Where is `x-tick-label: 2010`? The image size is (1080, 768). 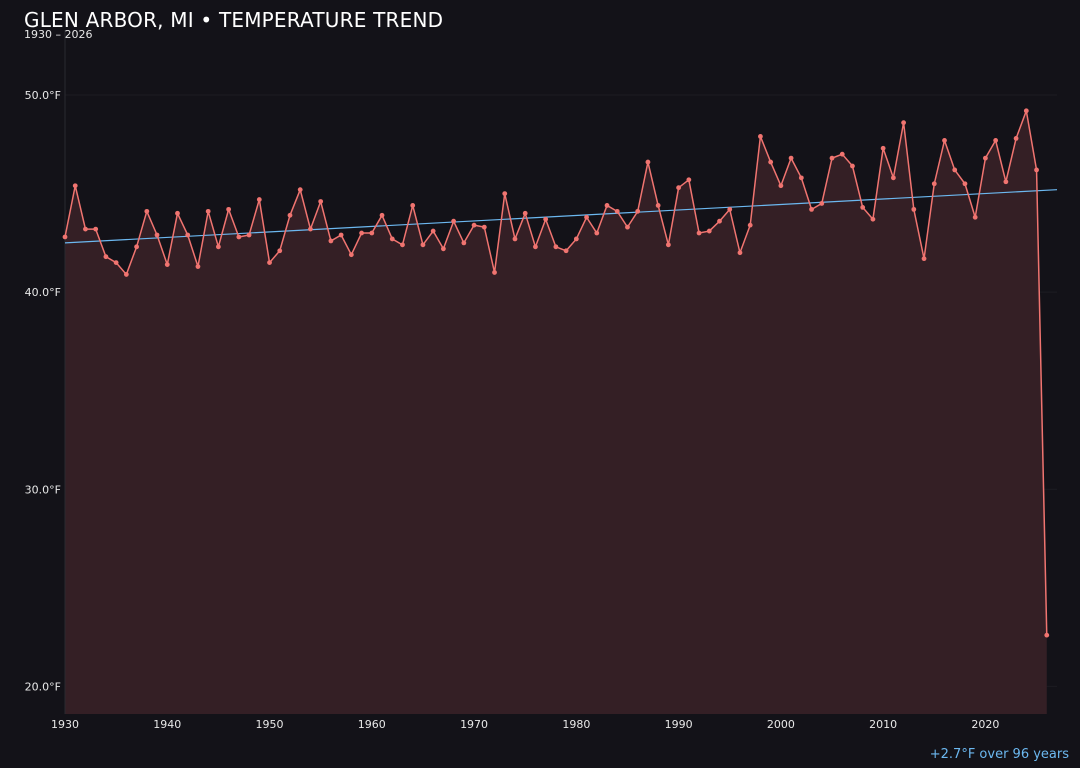 x-tick-label: 2010 is located at coordinates (883, 724).